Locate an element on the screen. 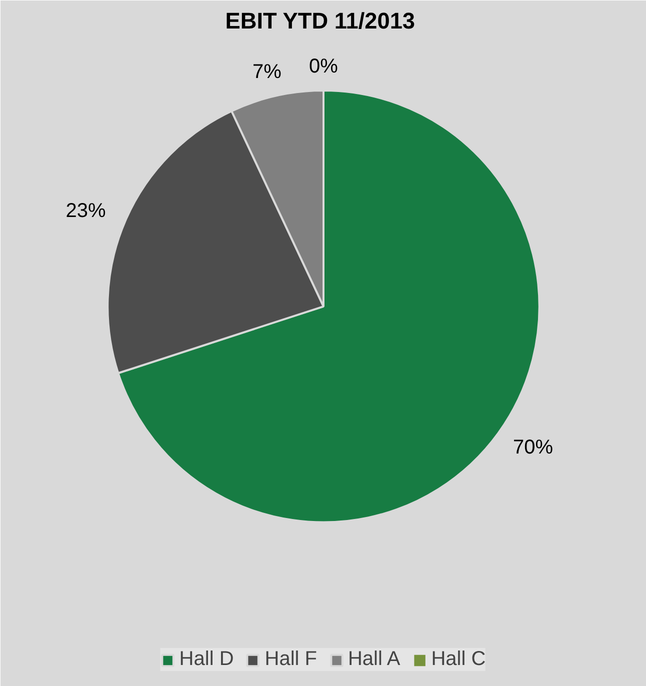 This screenshot has width=646, height=686. data-label: 70% is located at coordinates (533, 447).